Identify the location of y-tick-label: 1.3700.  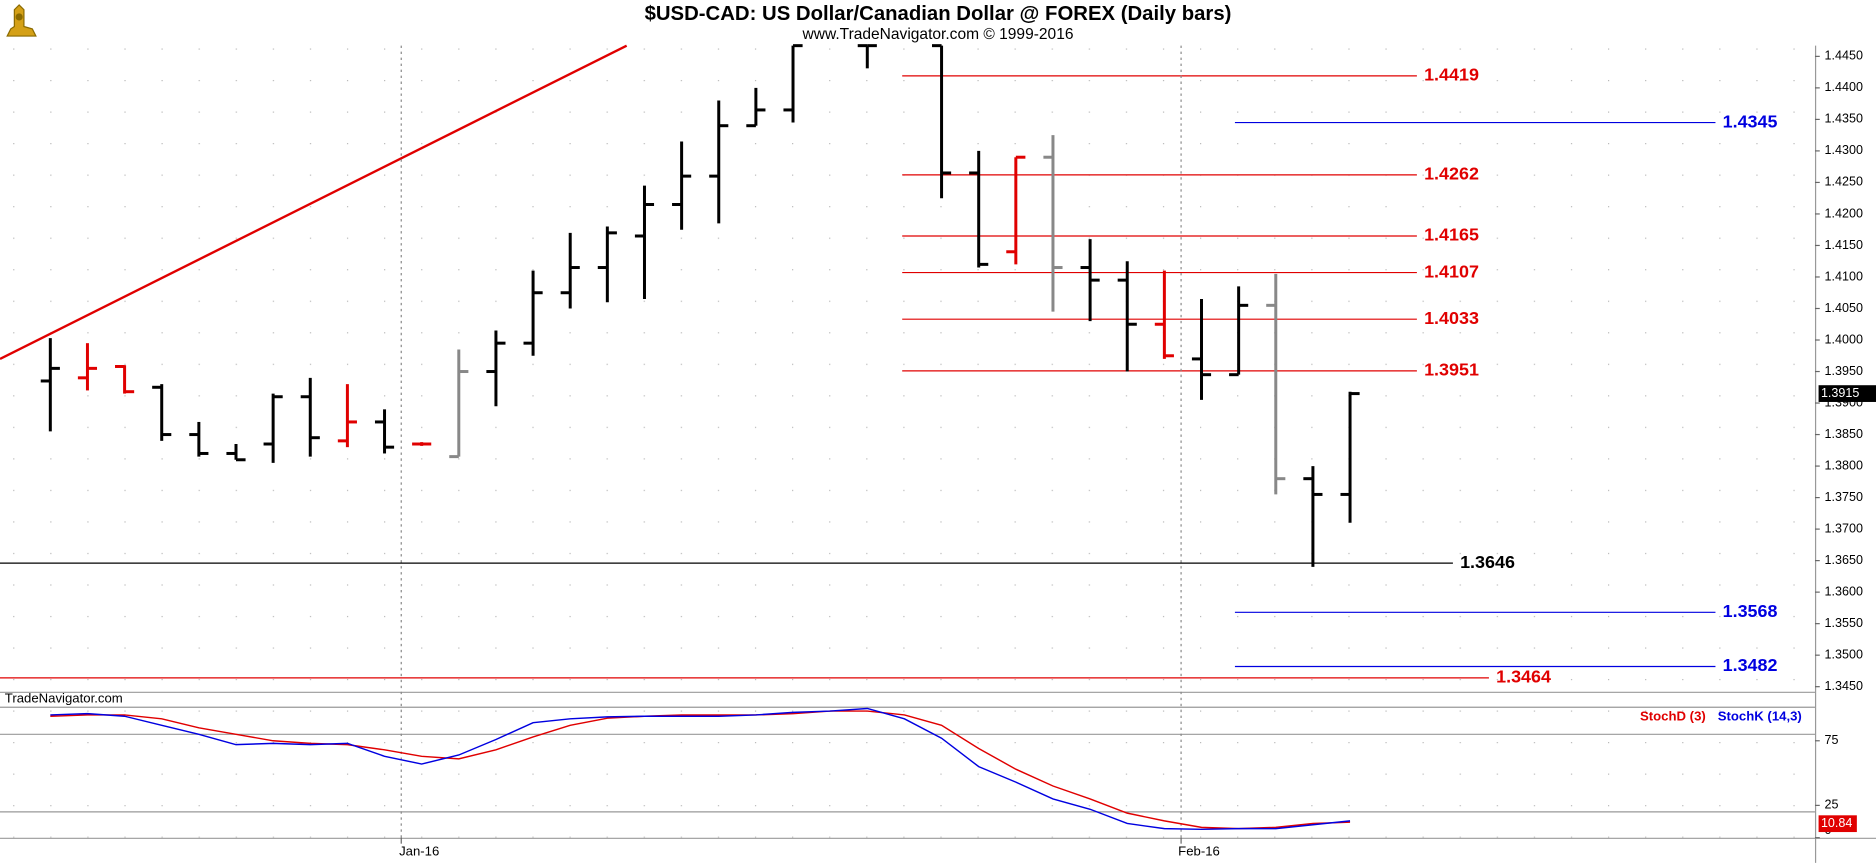
(1844, 528).